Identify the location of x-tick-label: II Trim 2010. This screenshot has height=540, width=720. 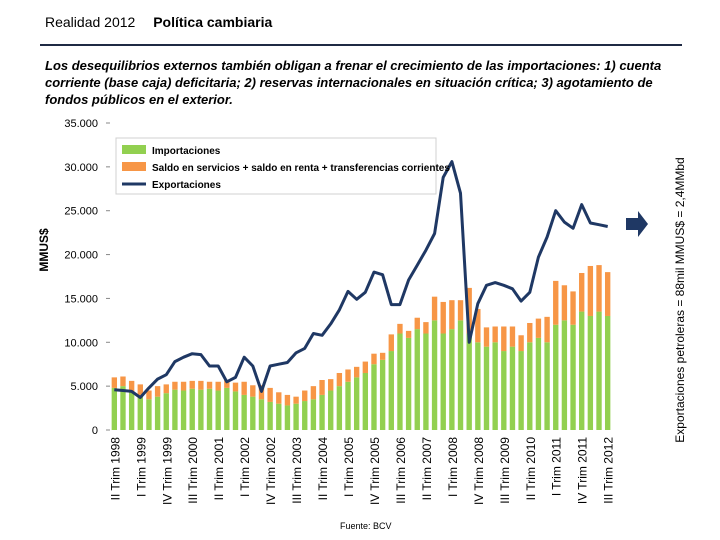
(531, 469).